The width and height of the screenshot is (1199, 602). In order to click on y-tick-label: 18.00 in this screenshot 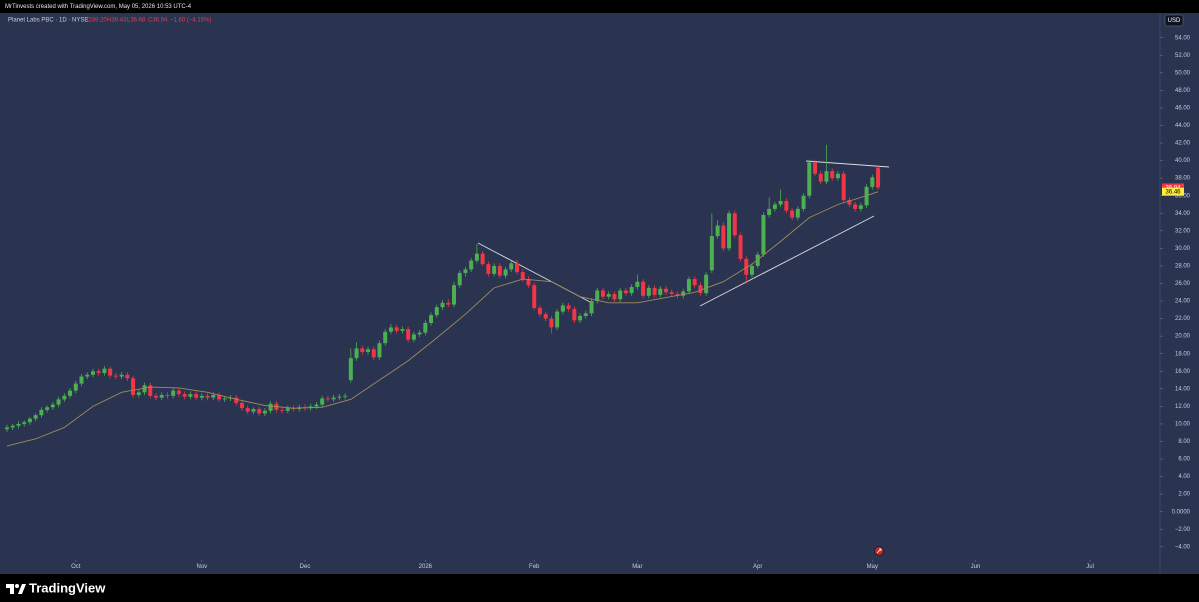, I will do `click(1183, 354)`.